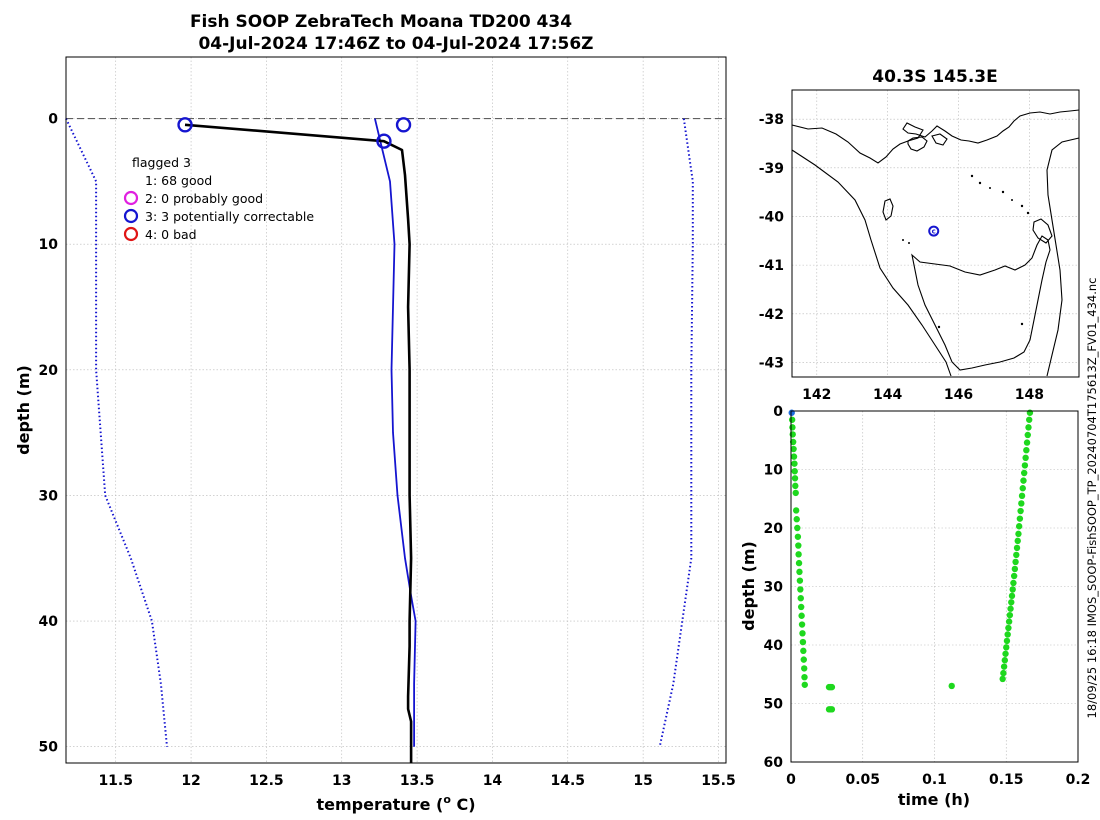 This screenshot has height=820, width=1100. I want to click on time-depth-x-tick: 0.1, so click(934, 780).